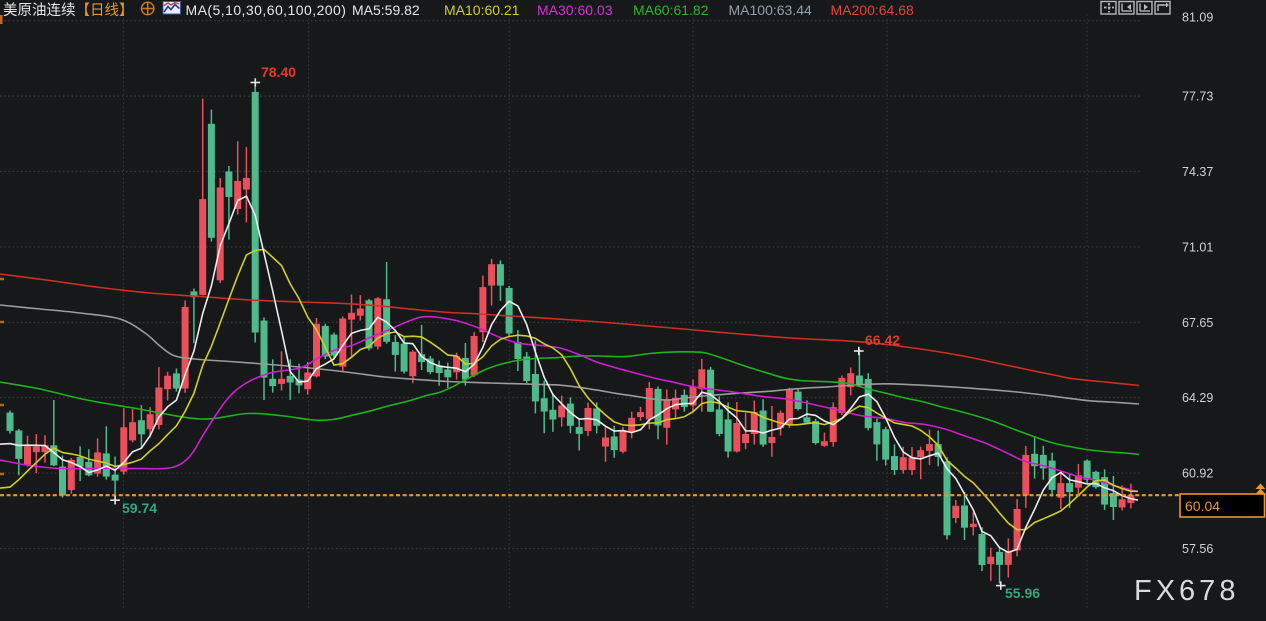 The width and height of the screenshot is (1266, 621). What do you see at coordinates (575, 10) in the screenshot?
I see `svg-text: MA30:60.03` at bounding box center [575, 10].